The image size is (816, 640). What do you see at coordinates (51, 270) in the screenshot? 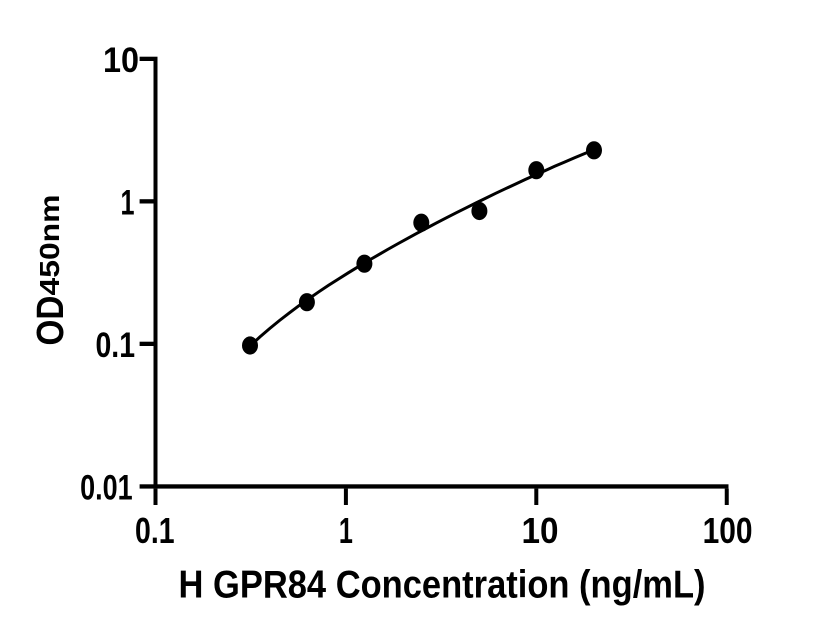
I see `svg-text: OD450nm` at bounding box center [51, 270].